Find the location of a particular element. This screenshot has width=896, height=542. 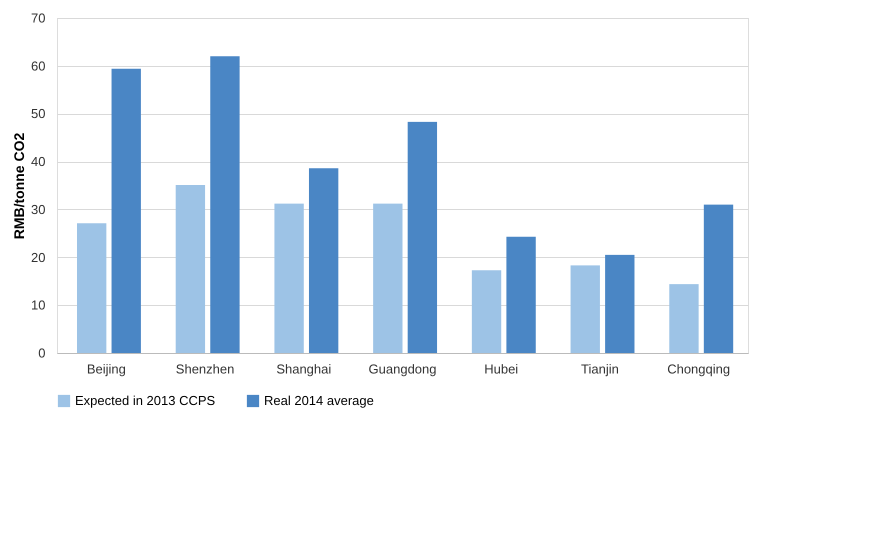

y-axis-title: RMB/tonne CO2 is located at coordinates (19, 186).